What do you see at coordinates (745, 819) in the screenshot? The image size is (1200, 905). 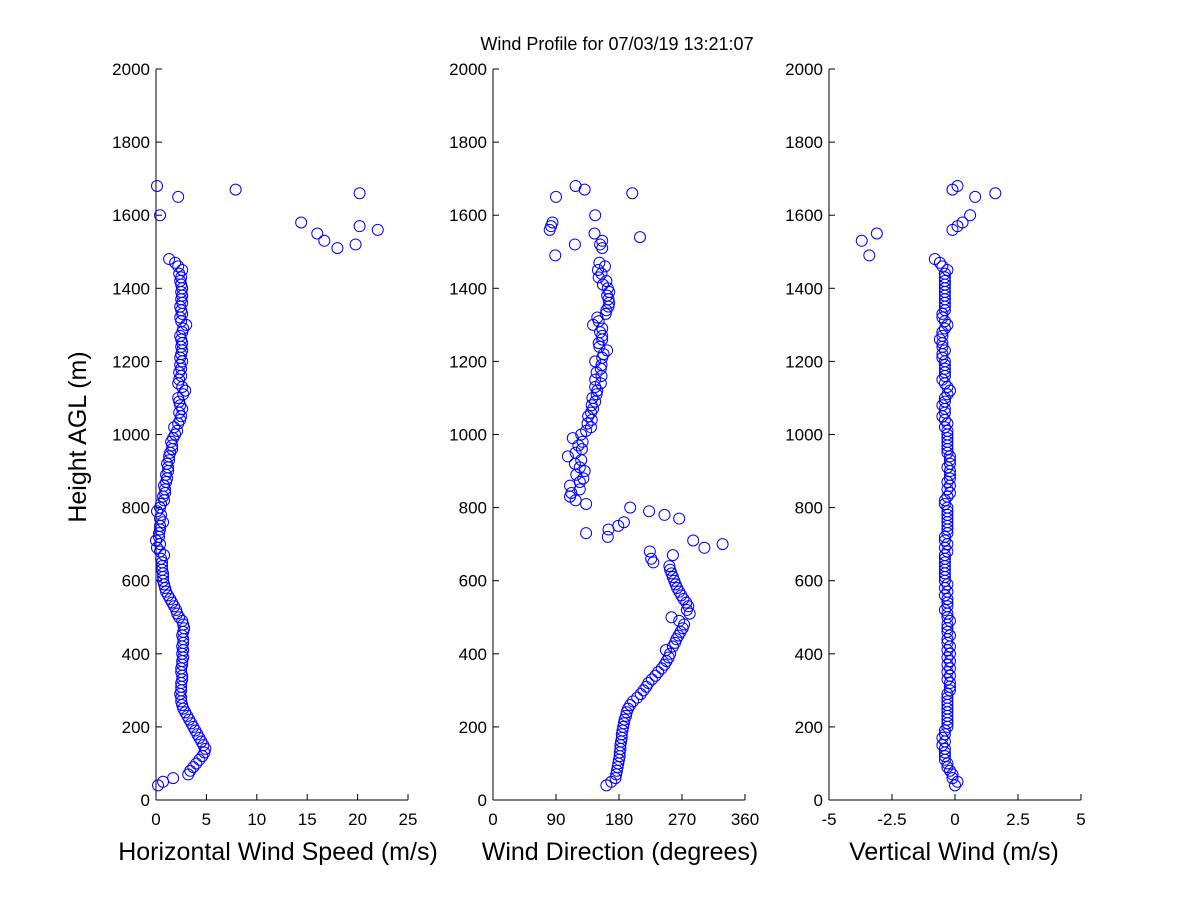 I see `x-tick-label: 360` at bounding box center [745, 819].